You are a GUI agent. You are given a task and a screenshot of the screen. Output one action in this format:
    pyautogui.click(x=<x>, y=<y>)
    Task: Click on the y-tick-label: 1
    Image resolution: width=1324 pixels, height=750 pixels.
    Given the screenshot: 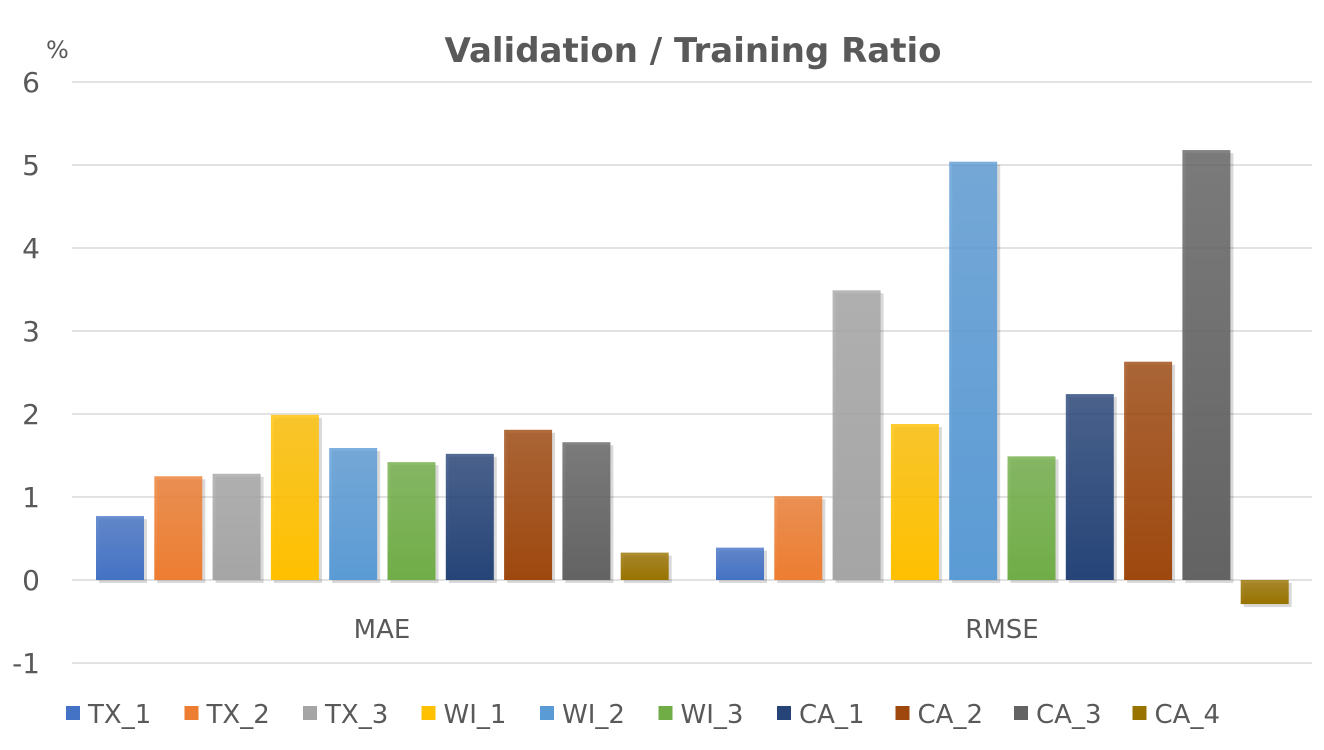 What is the action you would take?
    pyautogui.click(x=31, y=497)
    